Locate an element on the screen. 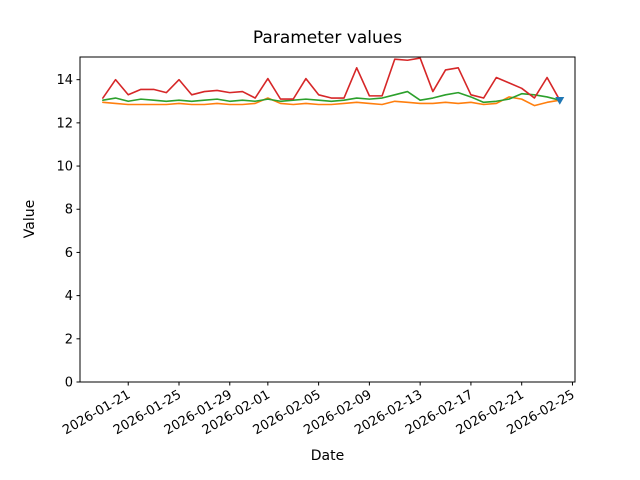 Image resolution: width=640 pixels, height=480 pixels. x-axis-label: Date is located at coordinates (327, 456).